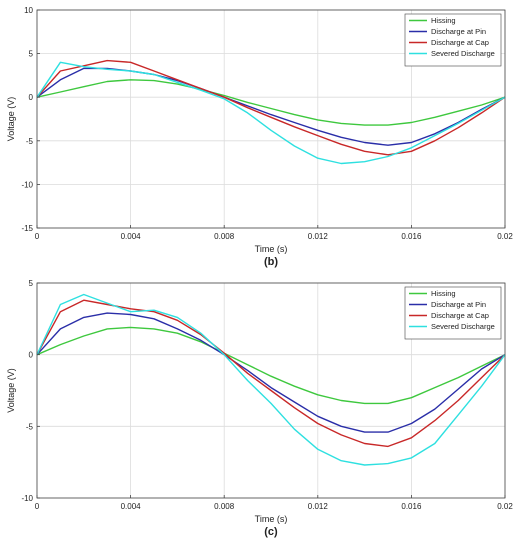 The image size is (520, 550). I want to click on panel-label: (b), so click(271, 262).